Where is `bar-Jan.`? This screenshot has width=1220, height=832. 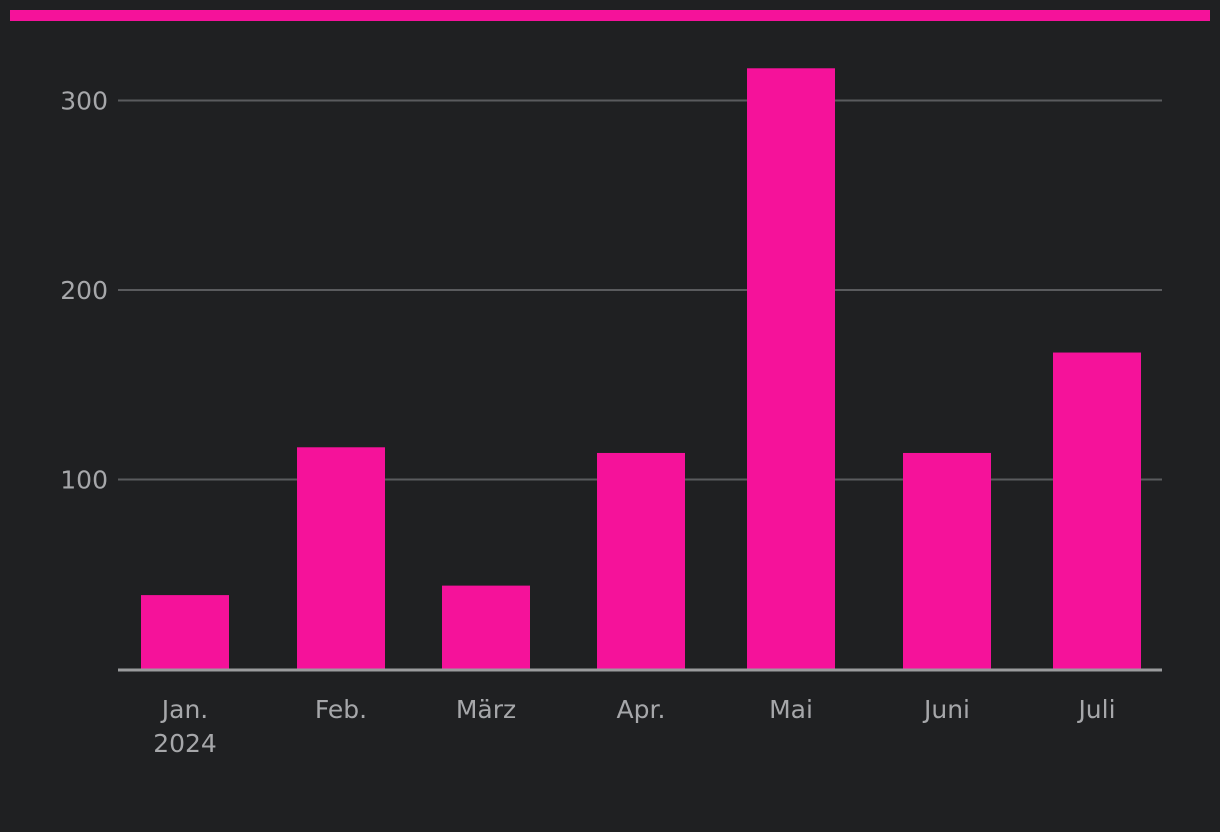
bar-Jan. is located at coordinates (185, 632).